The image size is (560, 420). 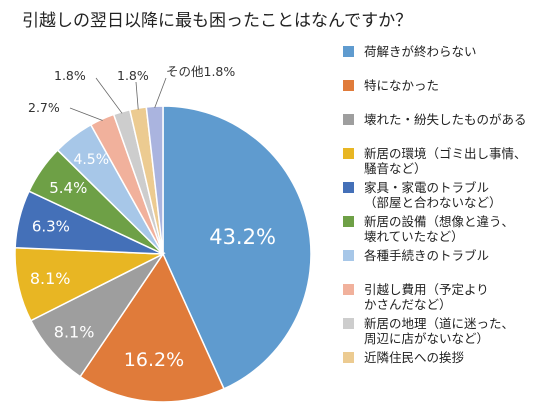 I want to click on legend-label: 家具・家電のトラブル （部屋と合わないなど）, so click(x=433, y=195).